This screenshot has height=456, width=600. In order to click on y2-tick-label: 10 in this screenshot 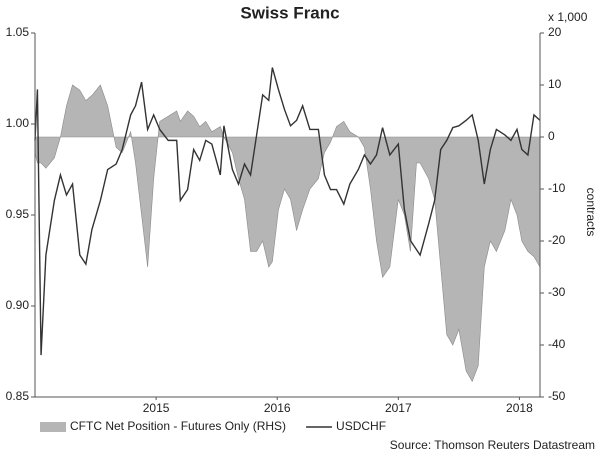, I will do `click(555, 84)`.